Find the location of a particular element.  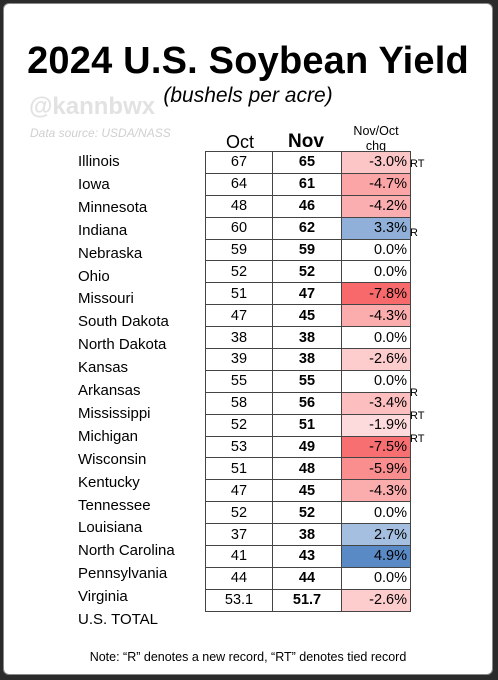

nov-value: 51.7 is located at coordinates (307, 600).